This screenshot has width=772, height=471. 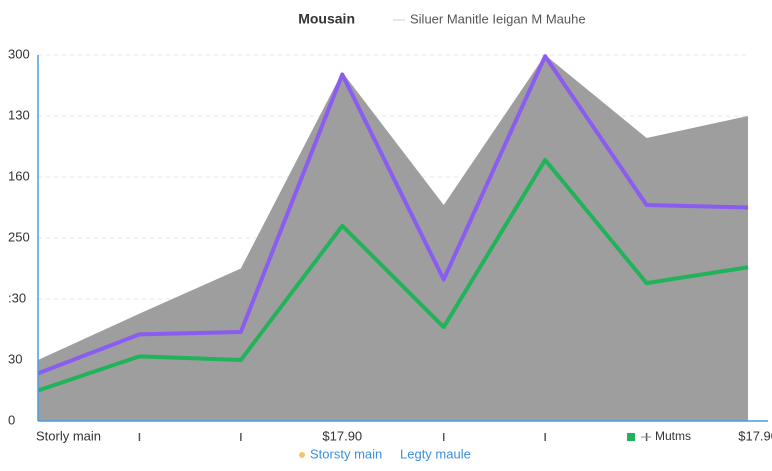 I want to click on y-tick-label: 0, so click(x=11, y=419).